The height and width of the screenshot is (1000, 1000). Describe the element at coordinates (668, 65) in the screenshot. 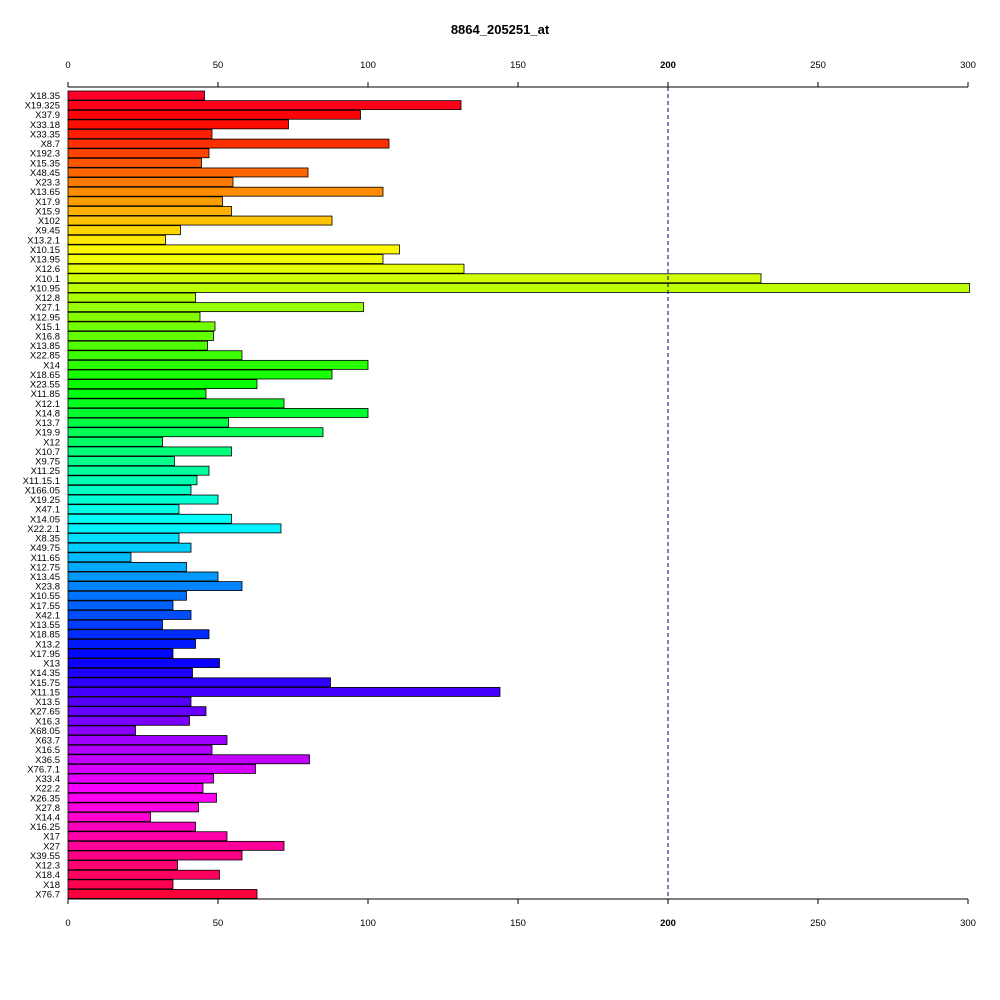

I see `top-axis-tick-label: 200` at that location.